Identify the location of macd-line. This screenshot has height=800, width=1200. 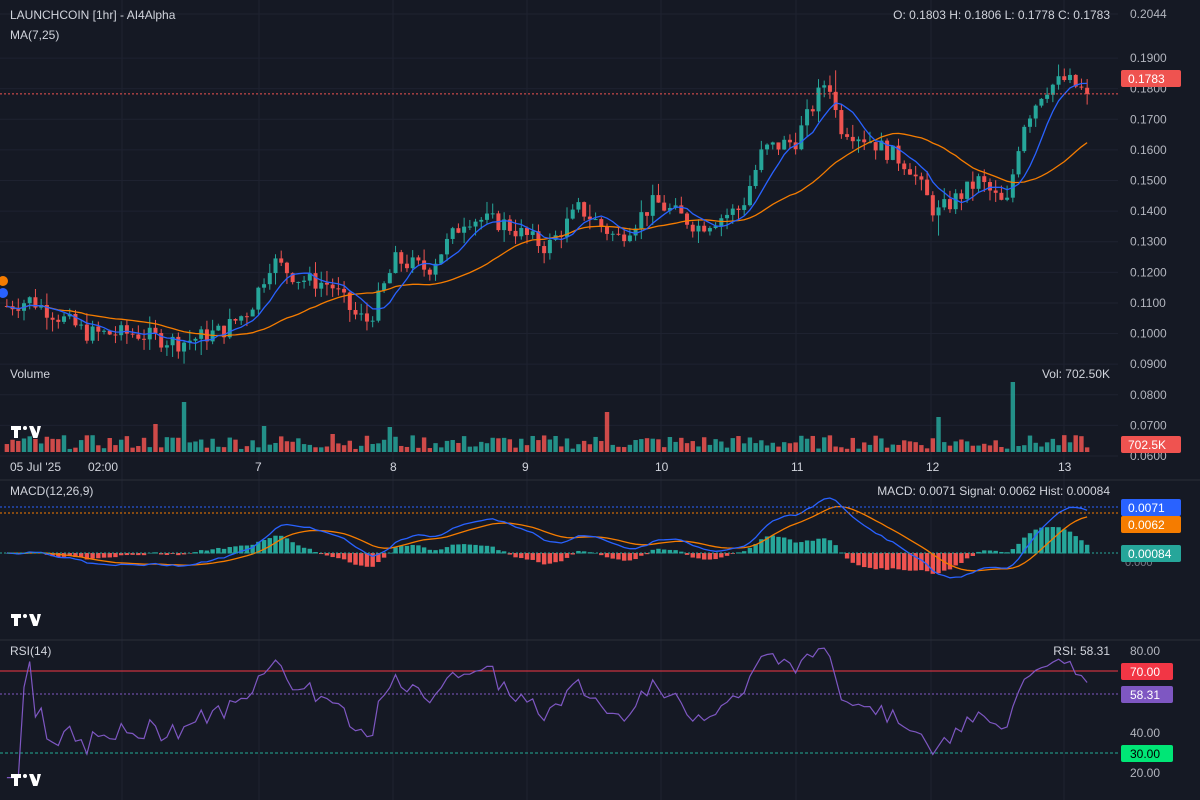
(547, 538).